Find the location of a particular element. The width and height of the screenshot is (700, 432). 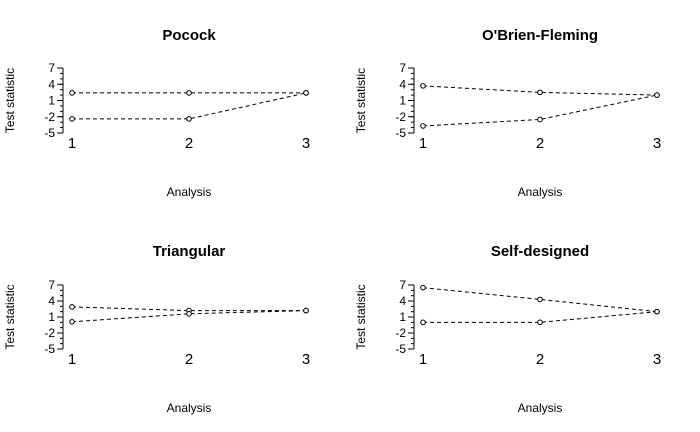

series-1-line is located at coordinates (540, 300).